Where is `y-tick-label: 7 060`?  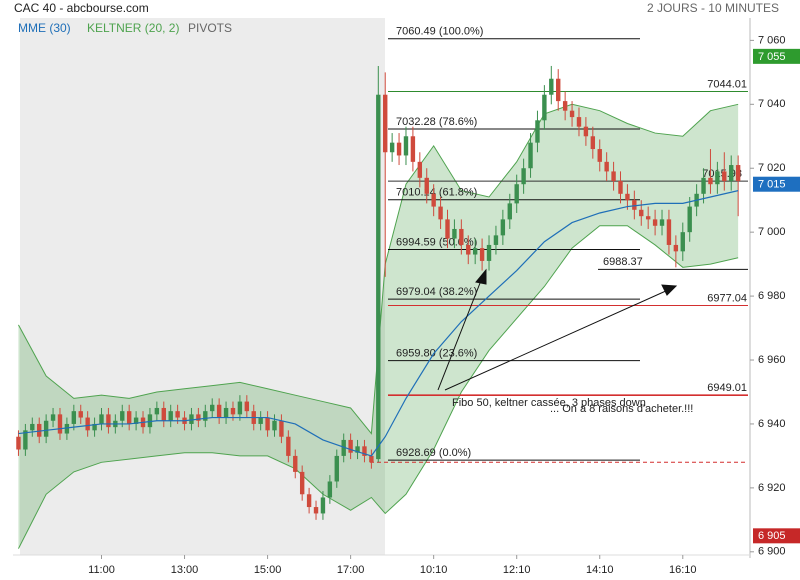
y-tick-label: 7 060 is located at coordinates (772, 40).